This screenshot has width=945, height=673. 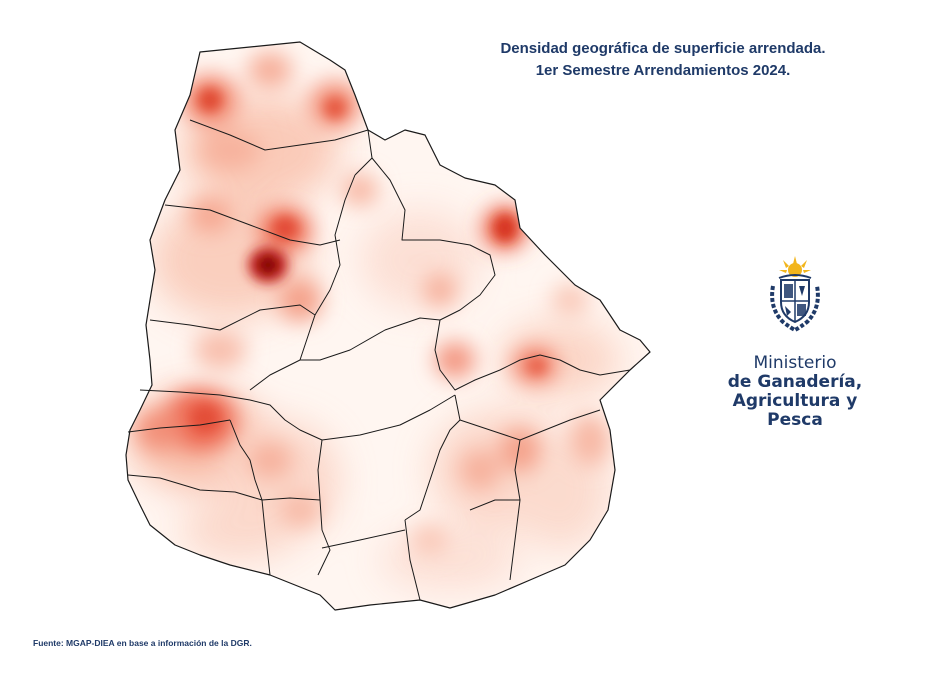 What do you see at coordinates (795, 294) in the screenshot?
I see `uruguay-coat-of-arms-icon` at bounding box center [795, 294].